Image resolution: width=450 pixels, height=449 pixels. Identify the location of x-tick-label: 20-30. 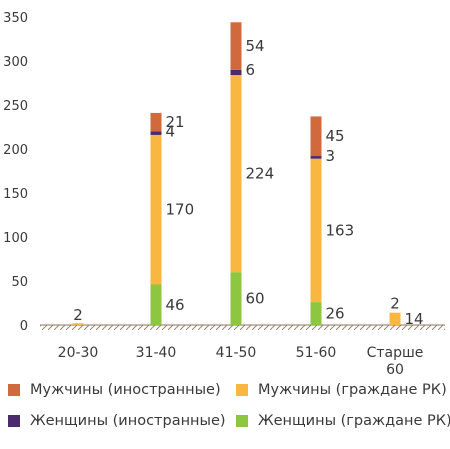
(78, 353).